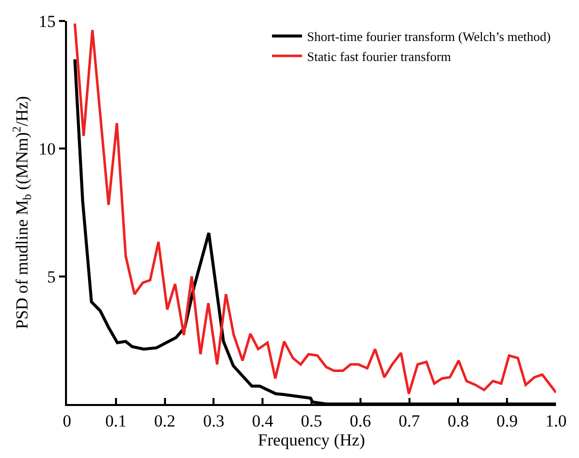 The width and height of the screenshot is (579, 458). What do you see at coordinates (165, 420) in the screenshot?
I see `x-tick-label: 0.2` at bounding box center [165, 420].